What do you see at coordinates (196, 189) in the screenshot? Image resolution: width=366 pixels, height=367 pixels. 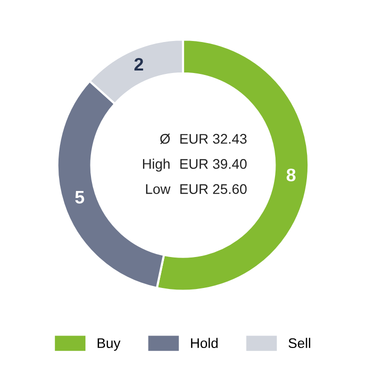 I see `text: Low EUR 25.60` at bounding box center [196, 189].